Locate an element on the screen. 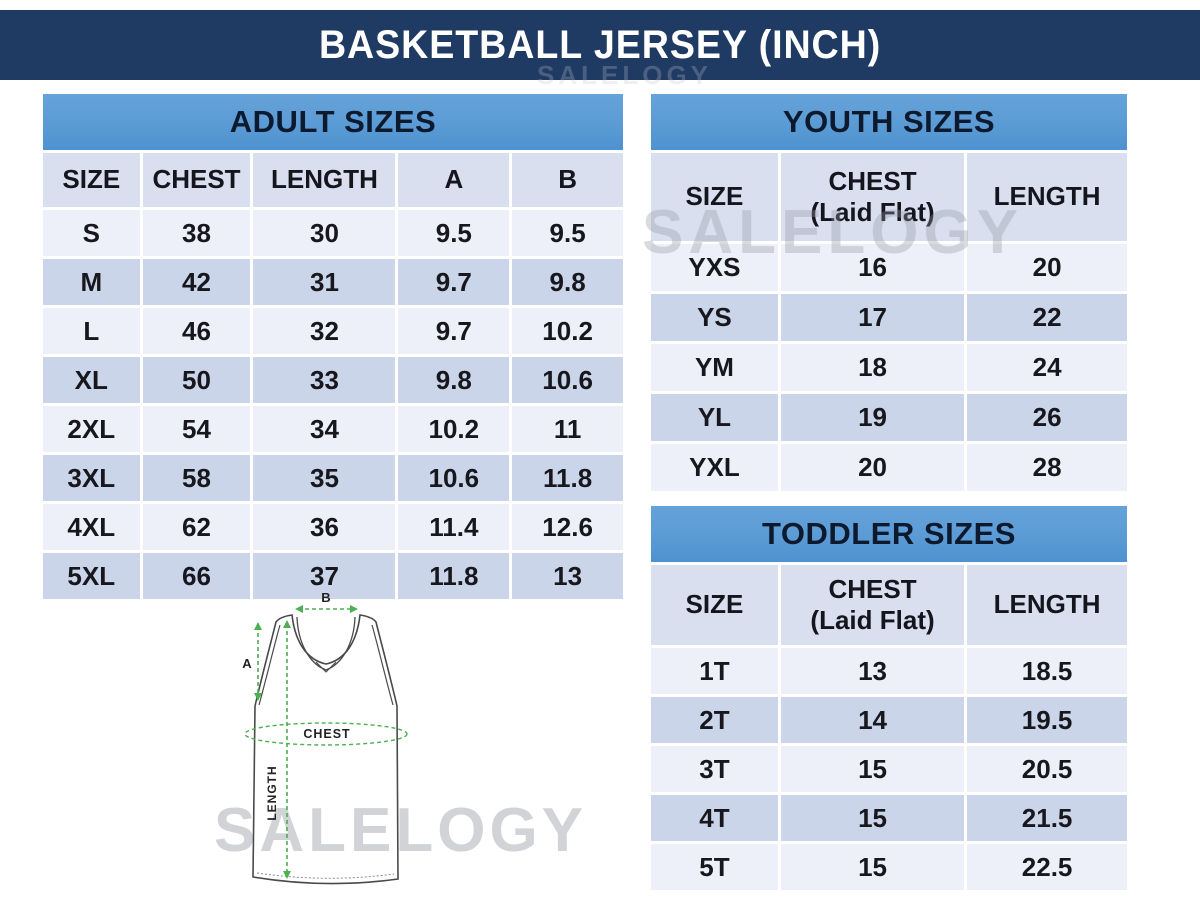  length-cell: 20 is located at coordinates (1047, 267).